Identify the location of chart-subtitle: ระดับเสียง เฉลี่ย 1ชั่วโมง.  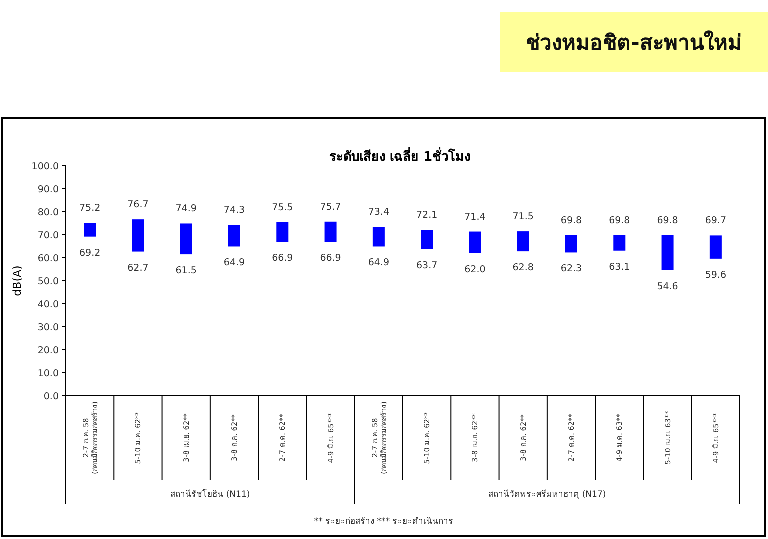
(400, 156).